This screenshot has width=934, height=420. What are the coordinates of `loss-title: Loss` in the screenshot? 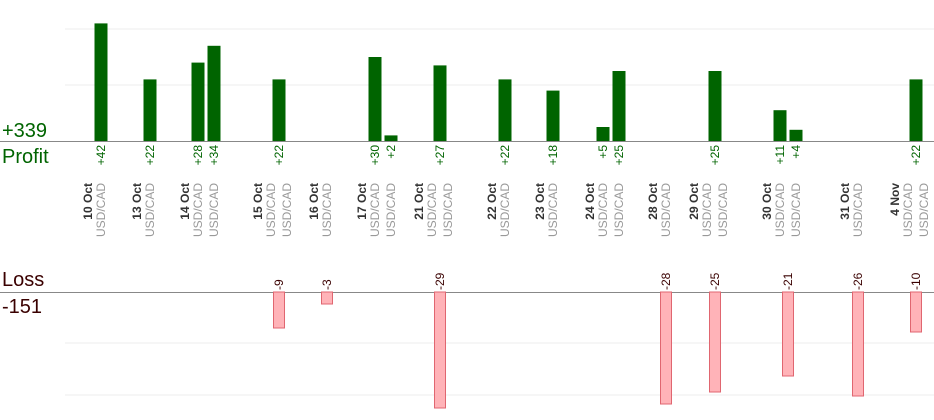 It's located at (23, 280).